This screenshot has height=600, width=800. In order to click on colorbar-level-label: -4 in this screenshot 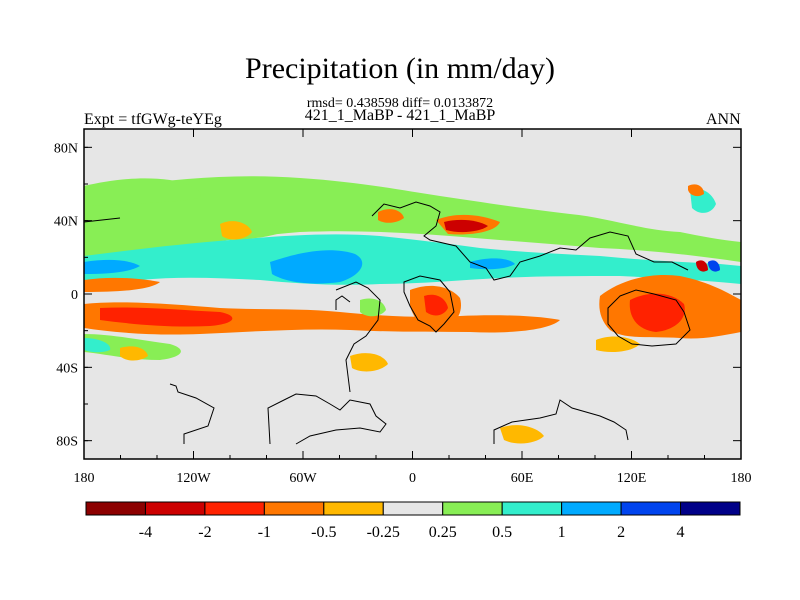, I will do `click(145, 532)`.